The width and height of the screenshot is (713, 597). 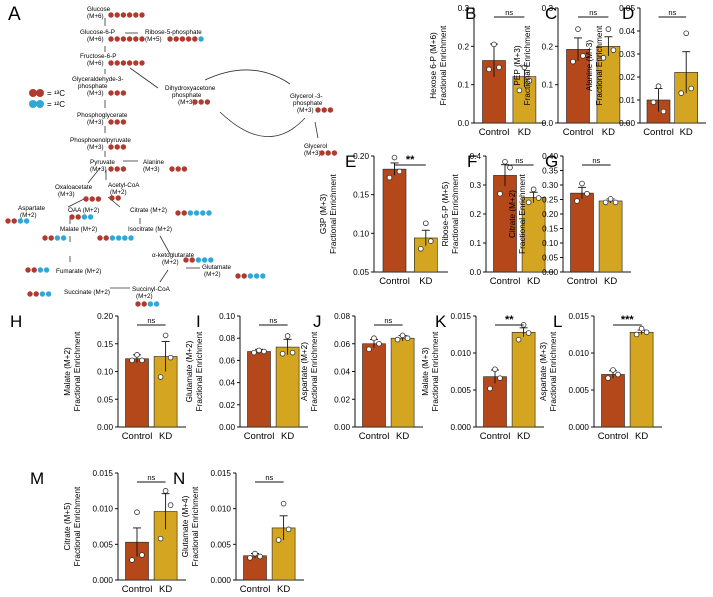 I want to click on node-glucose: Glucose, so click(x=99, y=9).